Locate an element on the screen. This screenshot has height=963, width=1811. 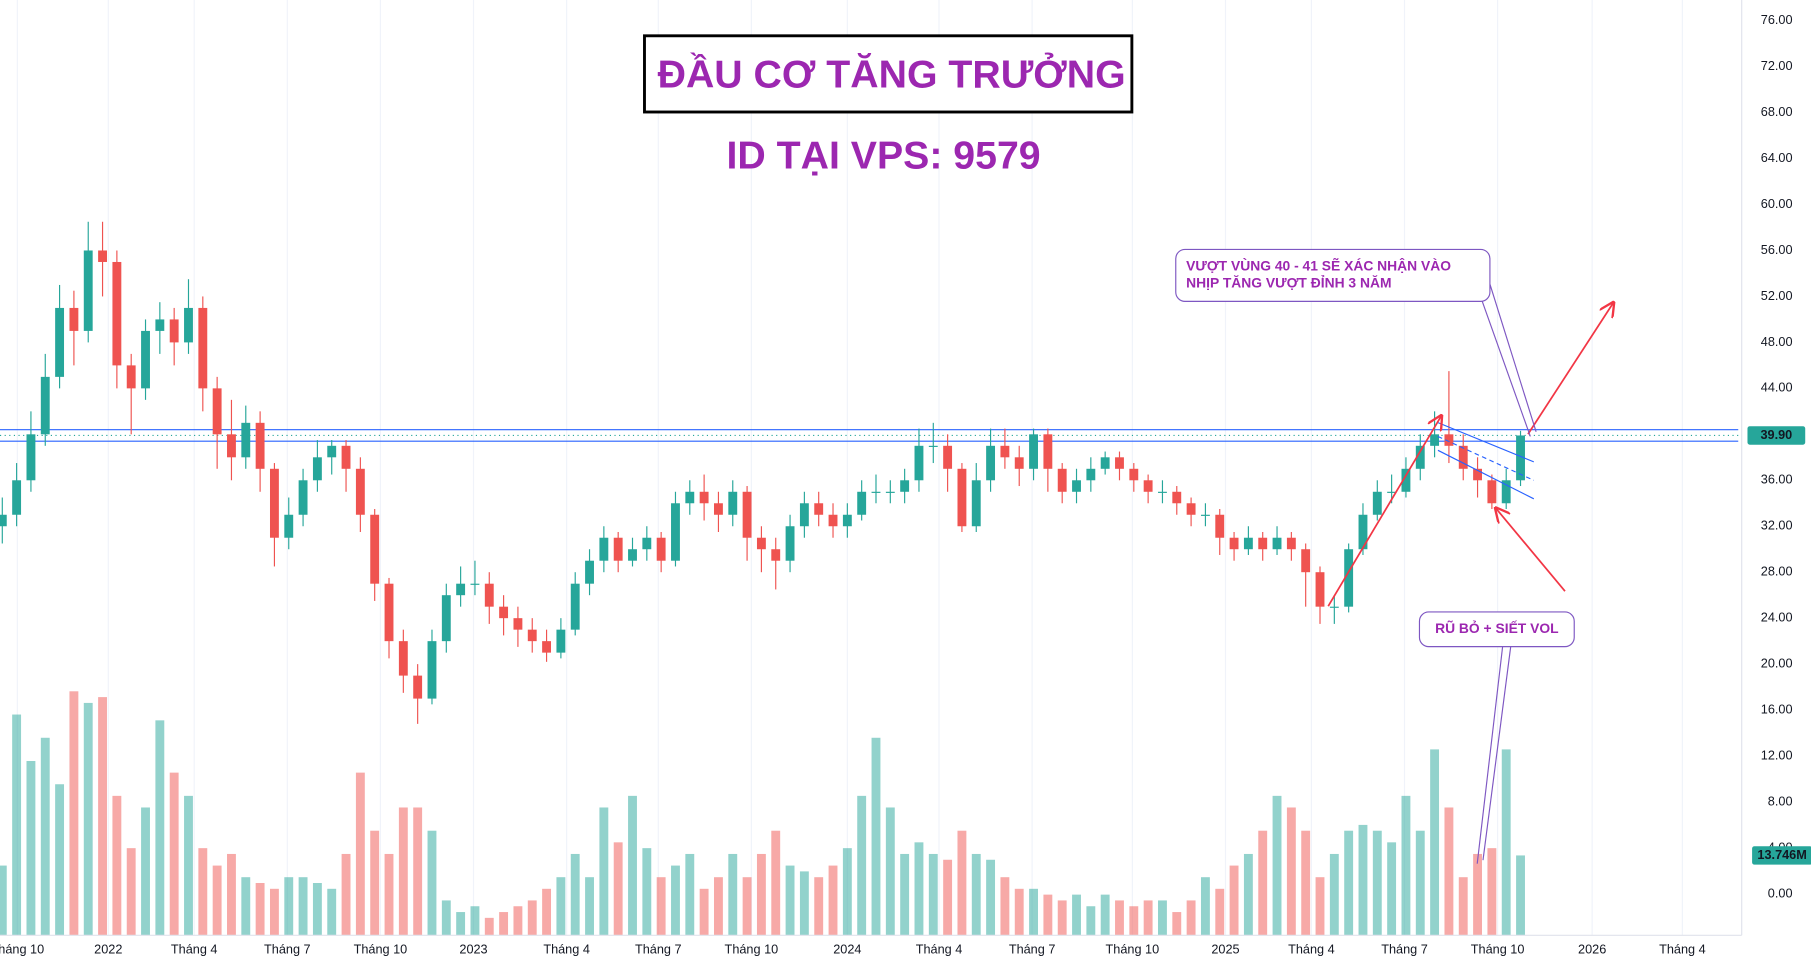
last-volume-tag is located at coordinates (1781, 855).